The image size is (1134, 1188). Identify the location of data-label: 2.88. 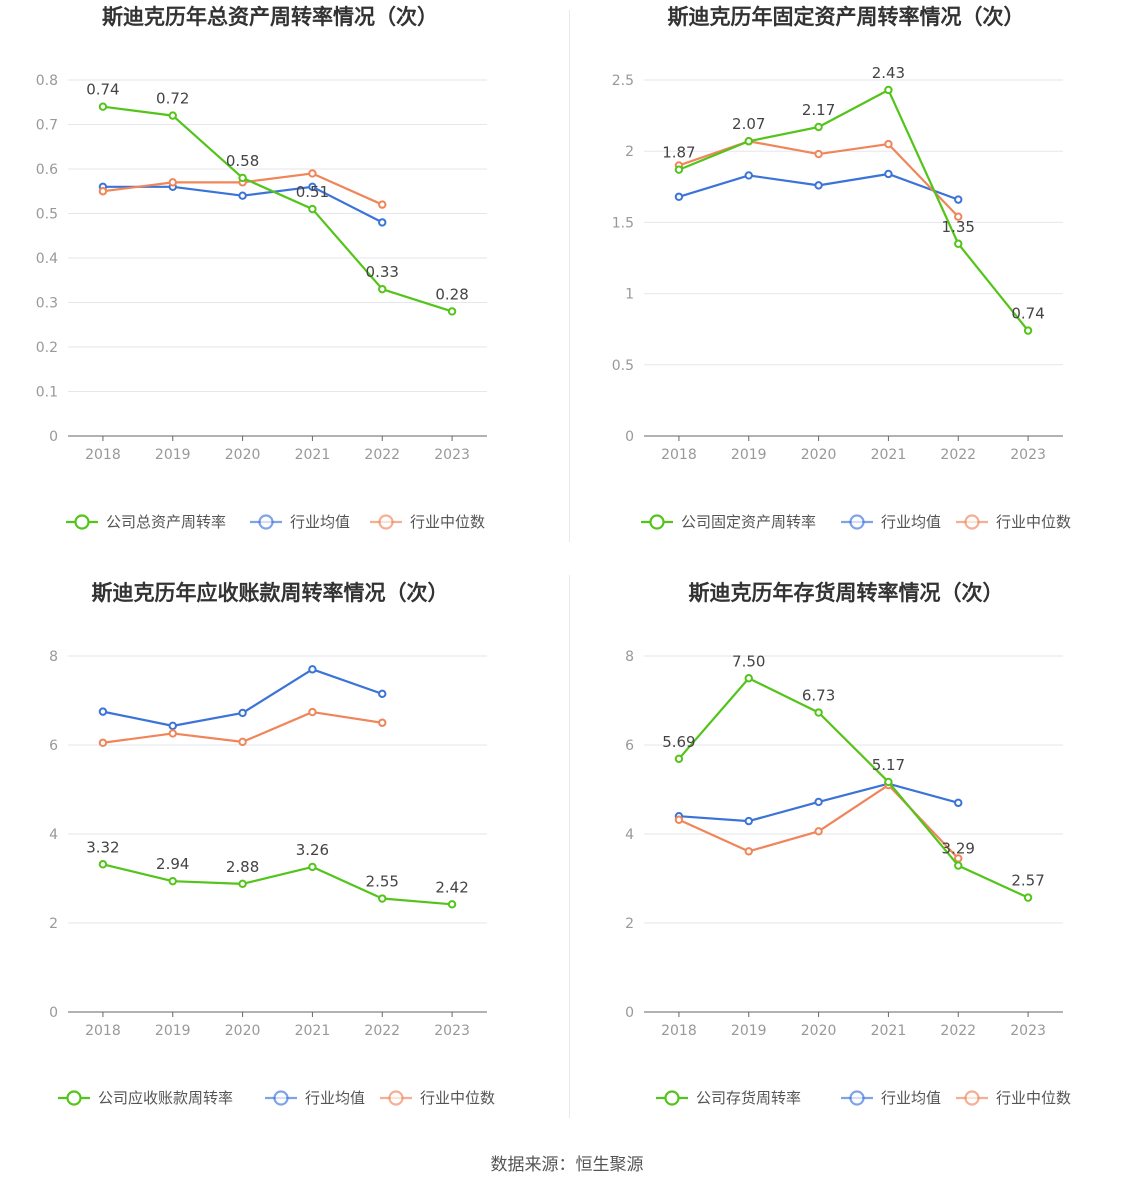
(242, 867).